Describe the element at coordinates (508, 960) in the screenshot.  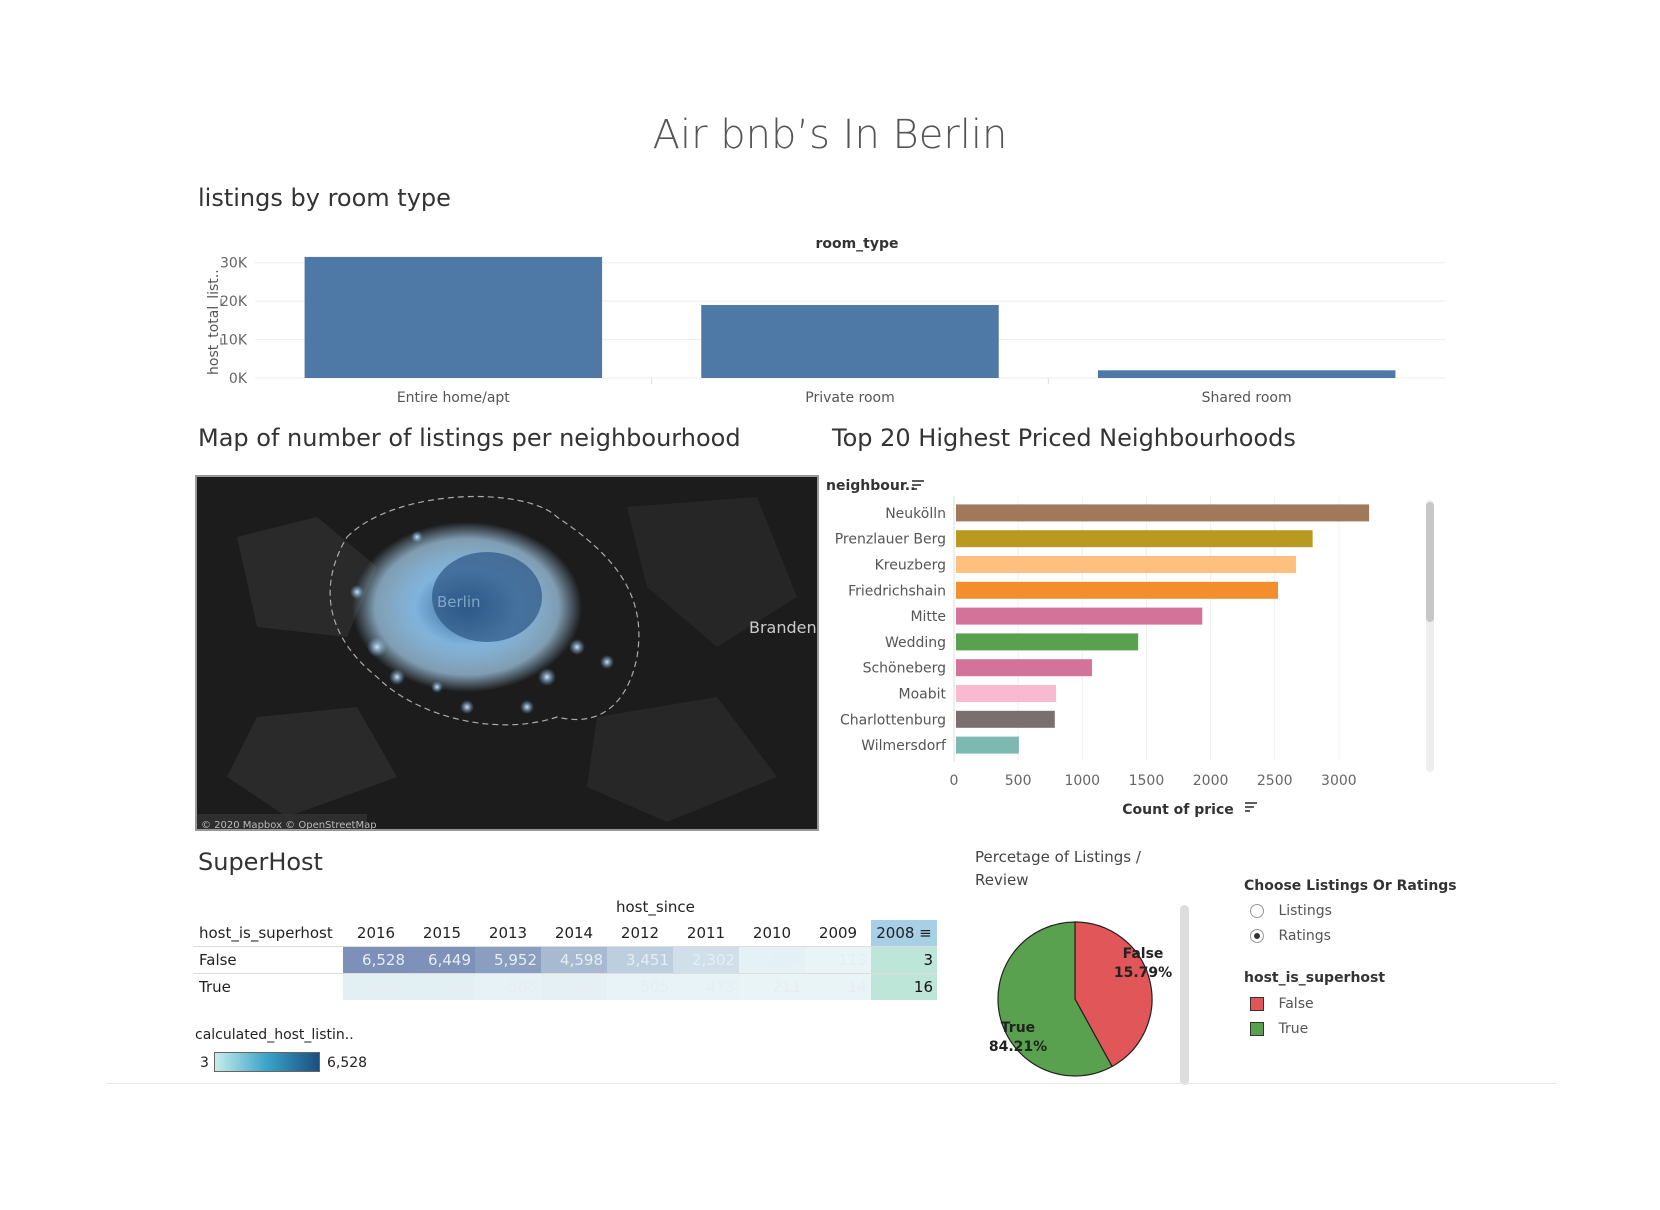
I see `heat-cell: 5,952` at that location.